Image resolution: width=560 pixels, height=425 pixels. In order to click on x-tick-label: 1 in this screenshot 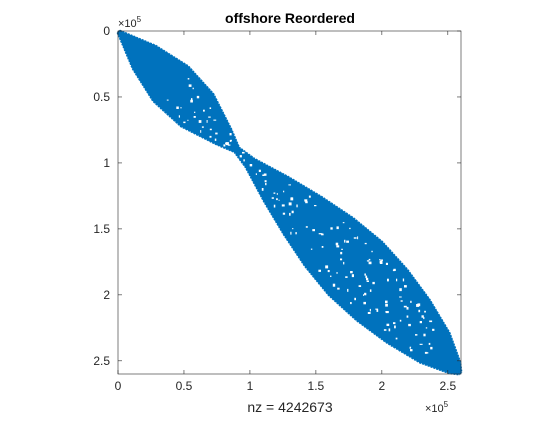, I will do `click(250, 386)`.